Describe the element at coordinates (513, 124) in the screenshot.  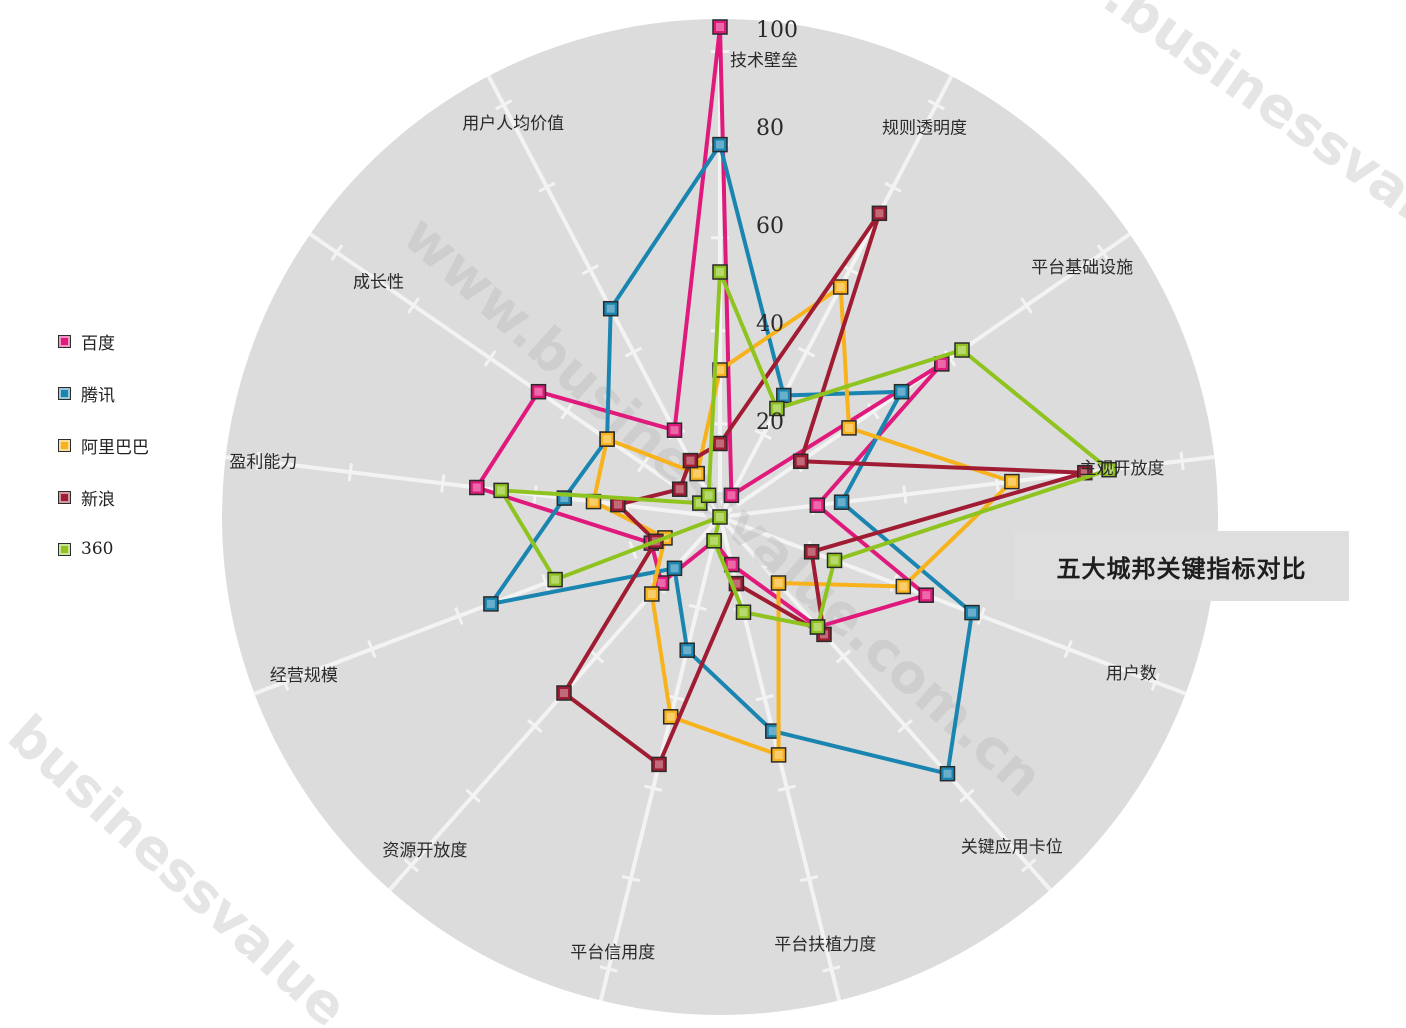
I see `axis-label: 用户人均价值` at that location.